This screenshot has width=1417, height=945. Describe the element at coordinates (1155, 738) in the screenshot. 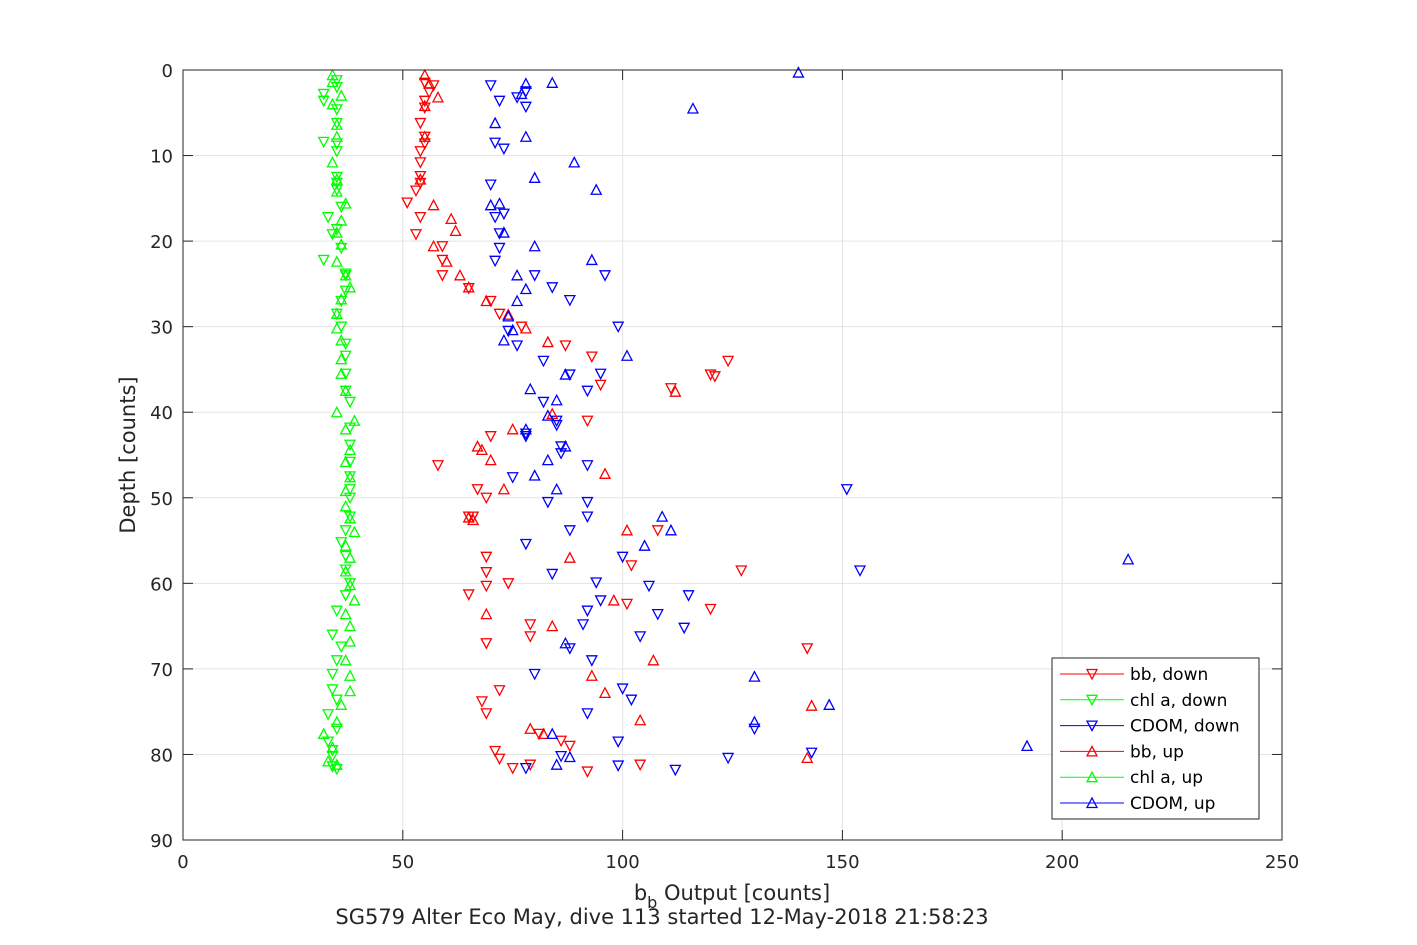

I see `legend-box` at that location.